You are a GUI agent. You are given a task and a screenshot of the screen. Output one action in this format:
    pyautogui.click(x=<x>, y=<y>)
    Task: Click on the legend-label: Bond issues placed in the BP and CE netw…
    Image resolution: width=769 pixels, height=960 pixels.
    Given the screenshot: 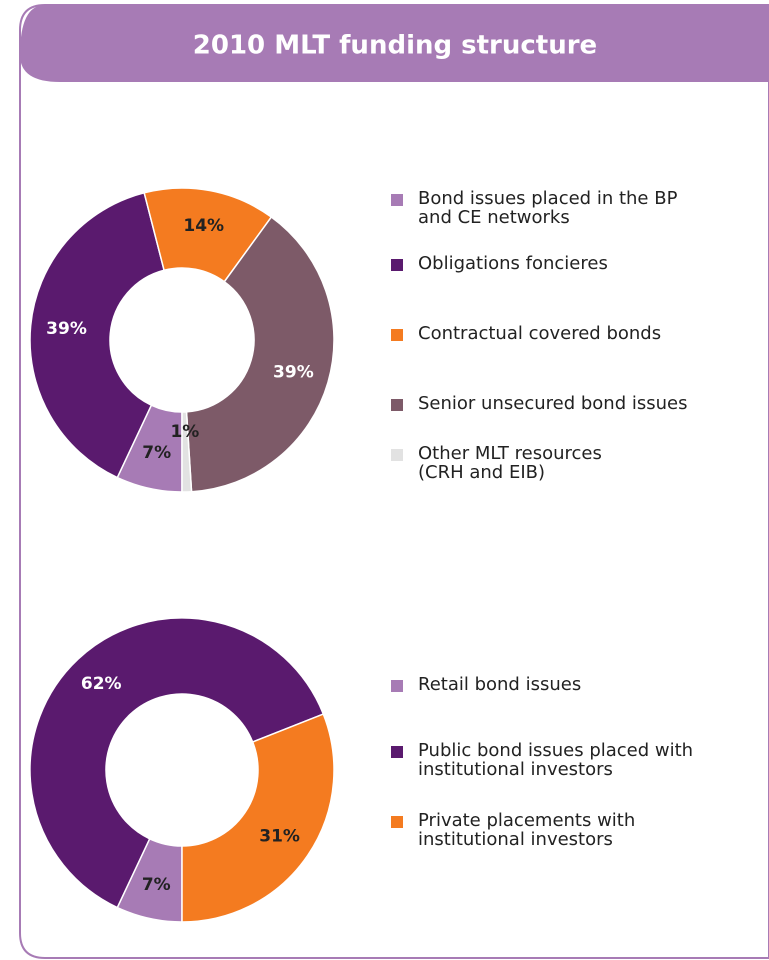 What is the action you would take?
    pyautogui.click(x=548, y=208)
    